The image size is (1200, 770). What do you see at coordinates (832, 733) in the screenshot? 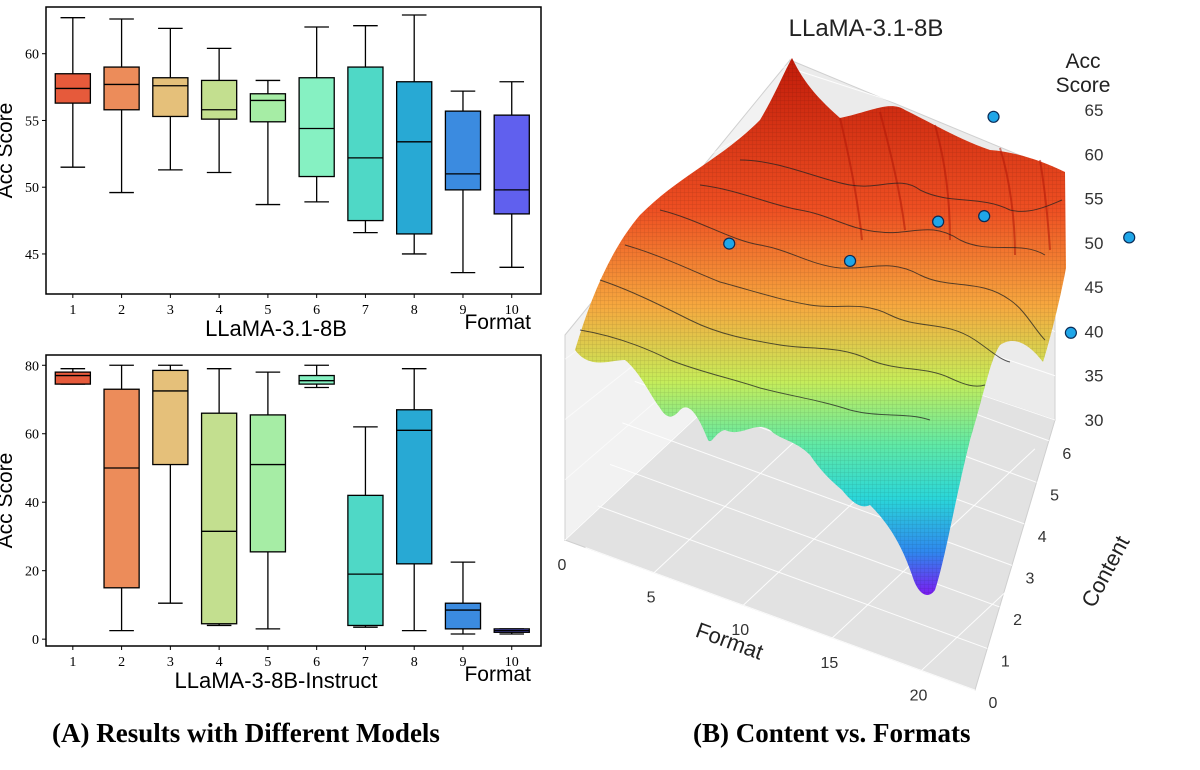
I see `caption-panel-b: (B) Content vs. Formats` at bounding box center [832, 733].